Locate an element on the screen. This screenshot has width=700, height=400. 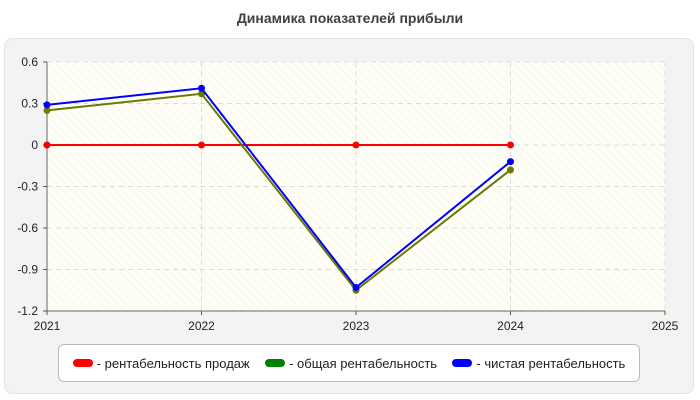
legend-swatch-green is located at coordinates (275, 363).